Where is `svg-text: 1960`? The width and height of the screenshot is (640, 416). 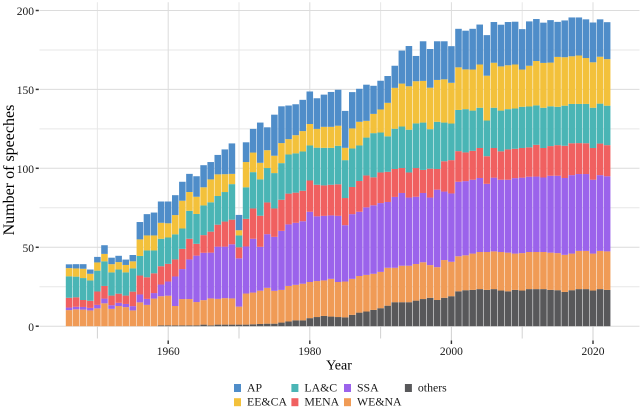 svg-text: 1960 is located at coordinates (168, 352).